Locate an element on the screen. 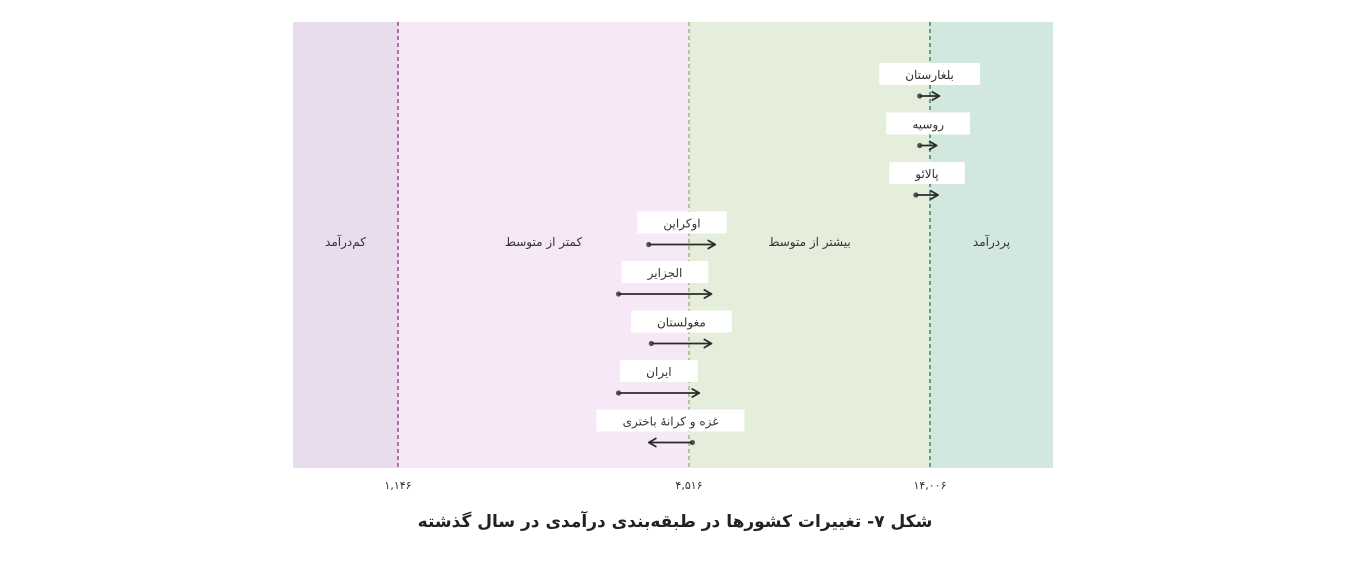 The height and width of the screenshot is (569, 1350). country-5: مغولستان is located at coordinates (681, 329).